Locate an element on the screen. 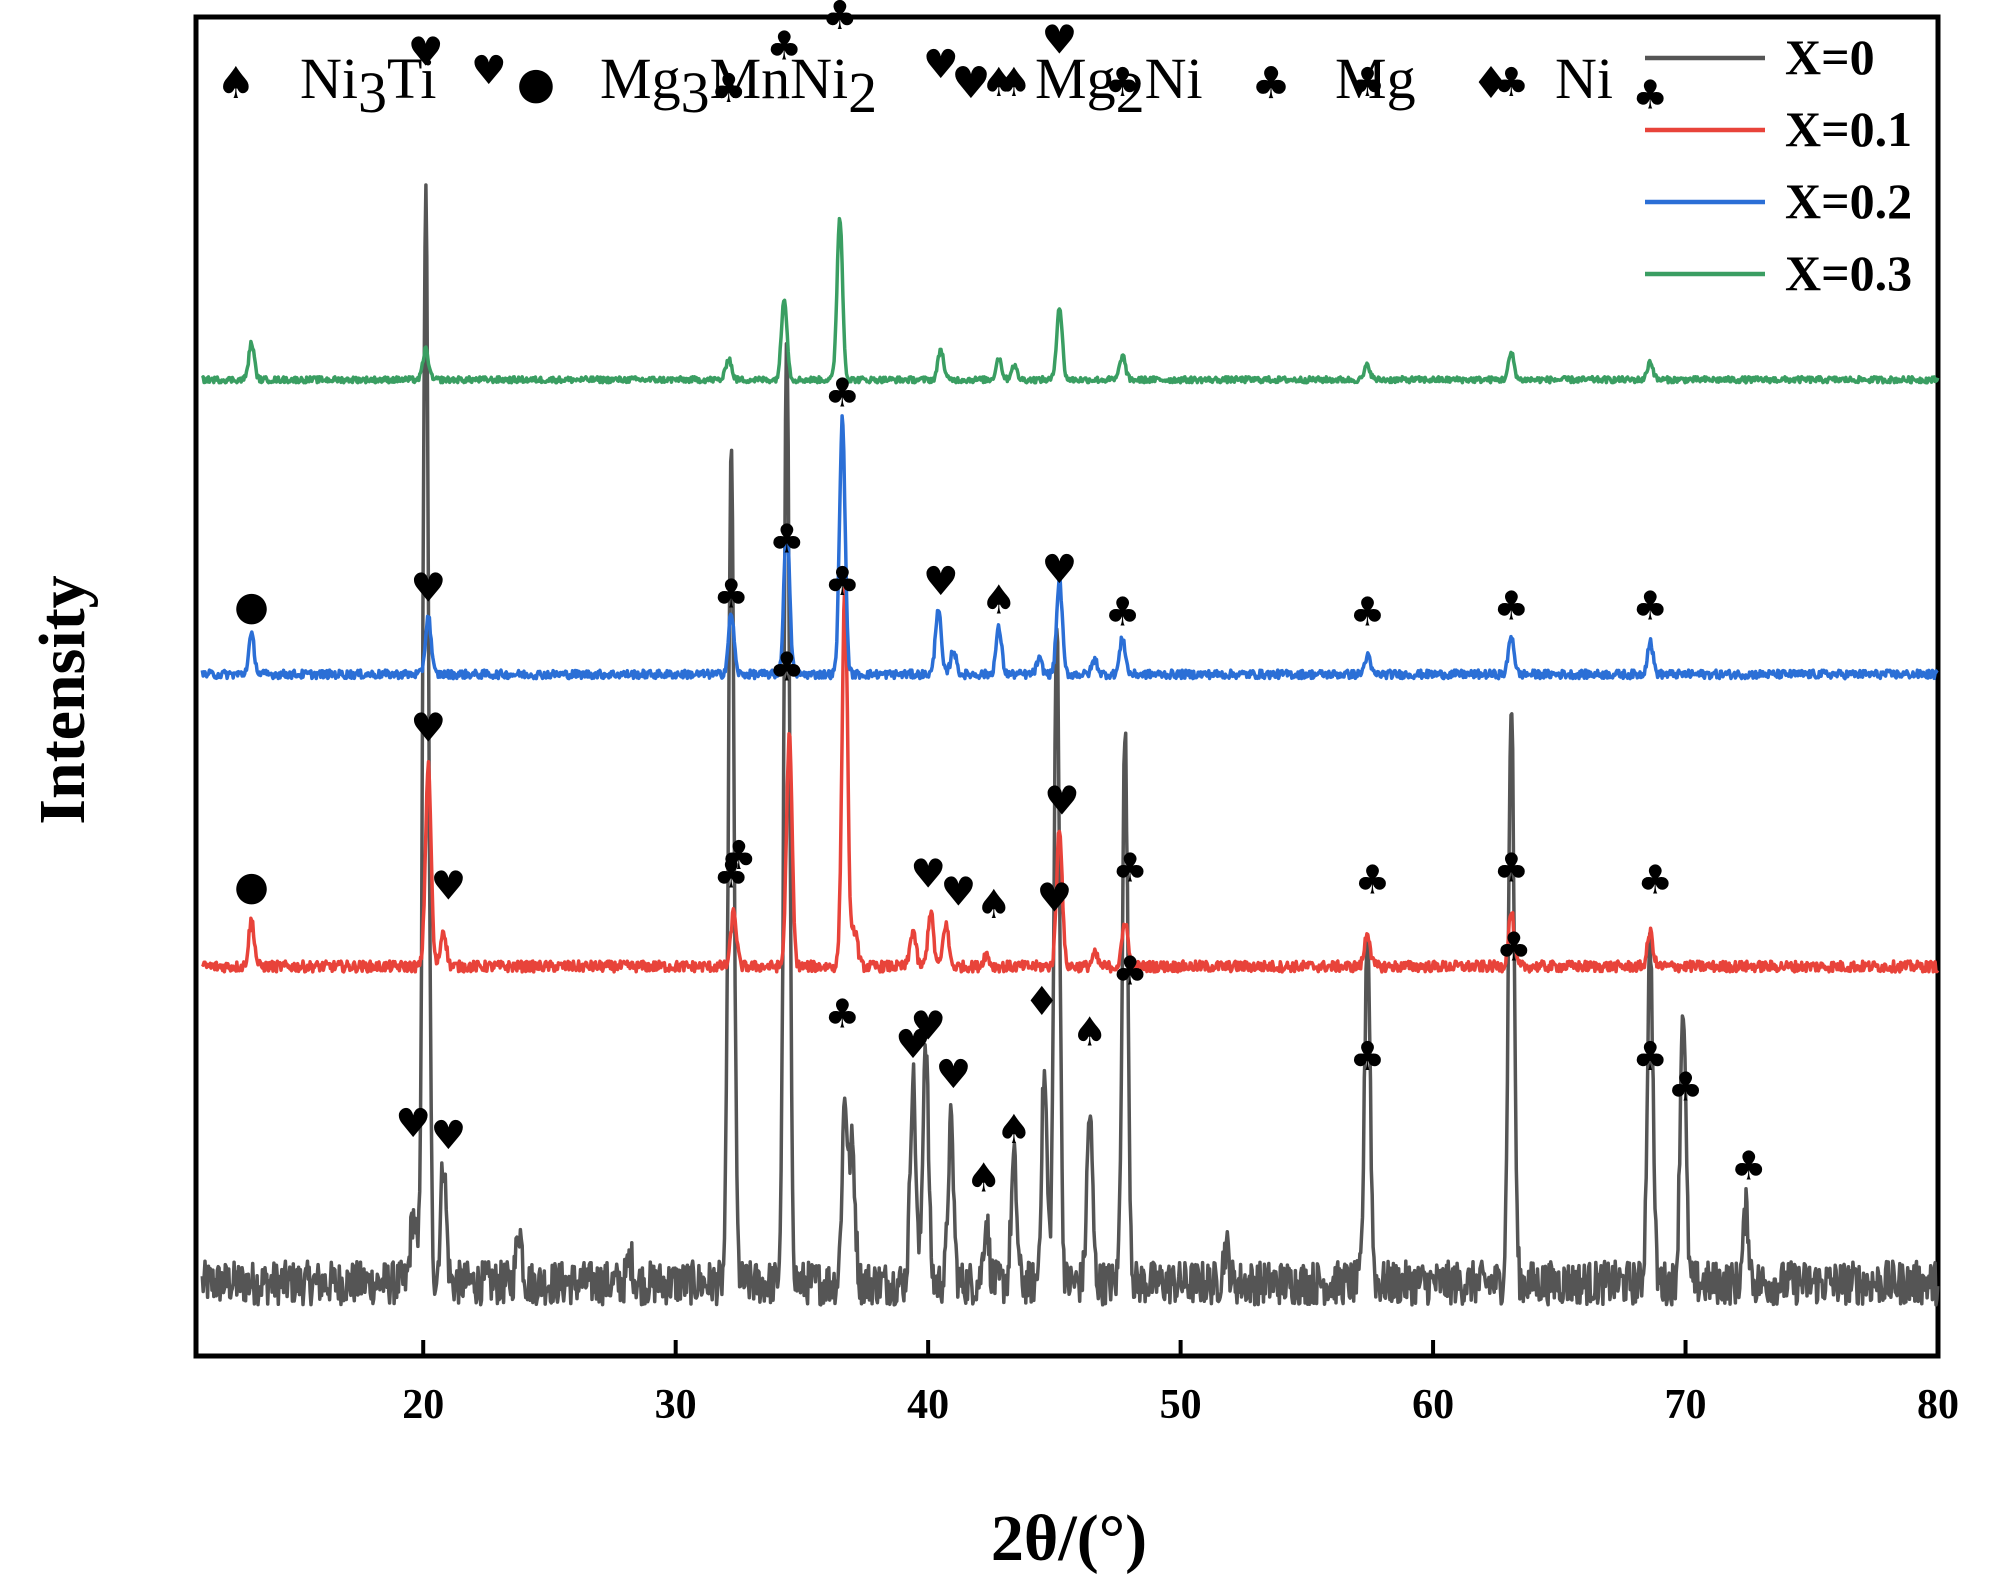 This screenshot has height=1590, width=1990. phase-symbol: ♣ is located at coordinates (1270, 83).